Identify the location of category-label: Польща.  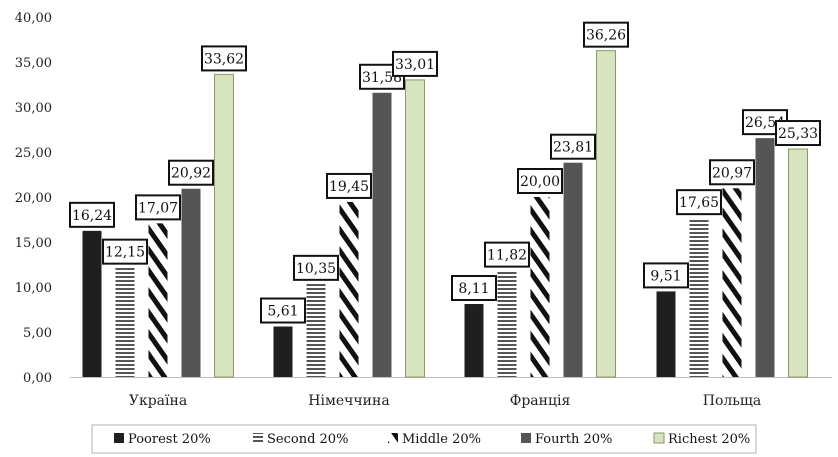
(732, 401).